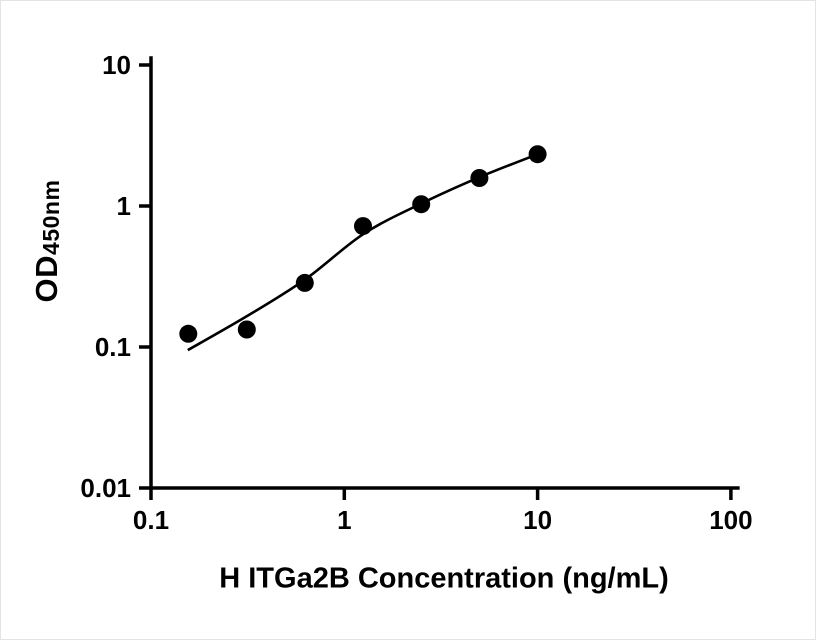  Describe the element at coordinates (444, 578) in the screenshot. I see `x-axis-title: H ITGa2B Concentration (ng/mL)` at that location.